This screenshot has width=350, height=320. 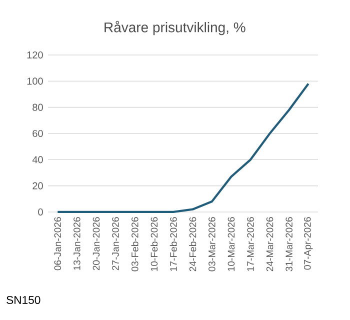 What do you see at coordinates (23, 300) in the screenshot?
I see `text: SN150` at bounding box center [23, 300].